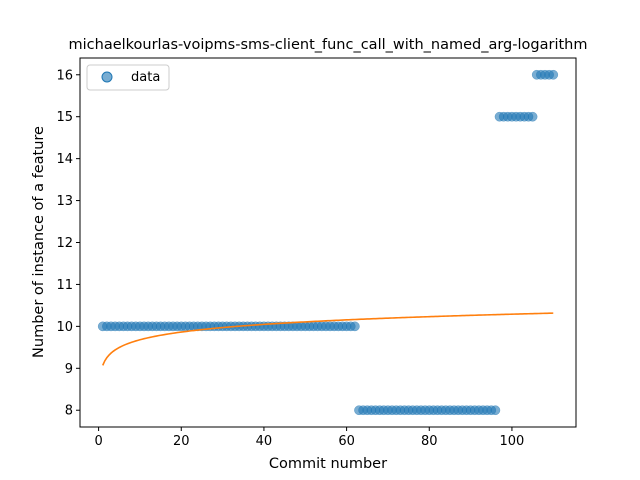 The width and height of the screenshot is (640, 480). Describe the element at coordinates (64, 201) in the screenshot. I see `y-tick-label: 13` at that location.